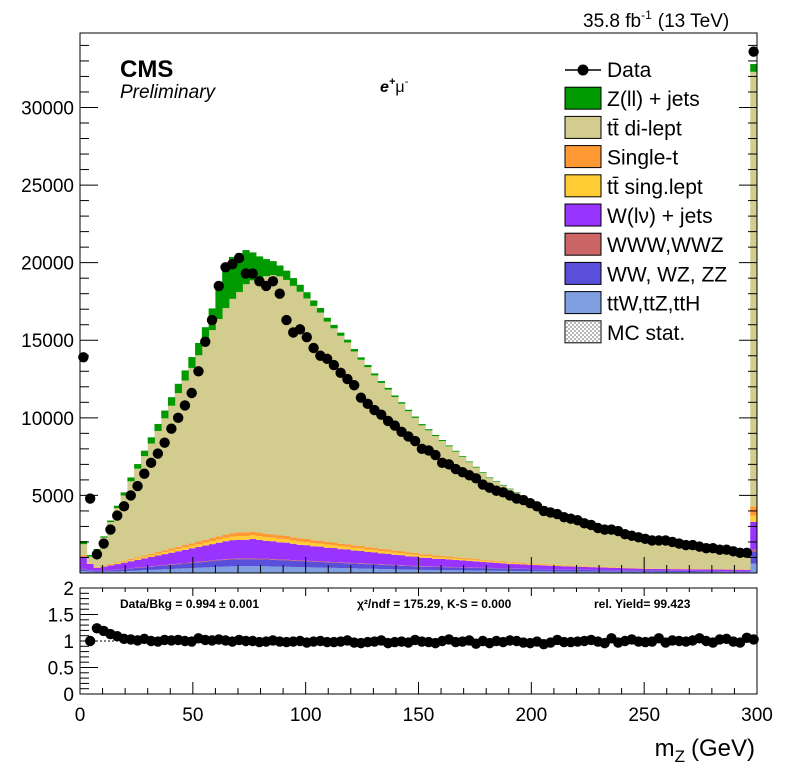  What do you see at coordinates (434, 604) in the screenshot?
I see `ratio-chi2: χ²/ndf = 175.29, K-S = 0.000` at bounding box center [434, 604].